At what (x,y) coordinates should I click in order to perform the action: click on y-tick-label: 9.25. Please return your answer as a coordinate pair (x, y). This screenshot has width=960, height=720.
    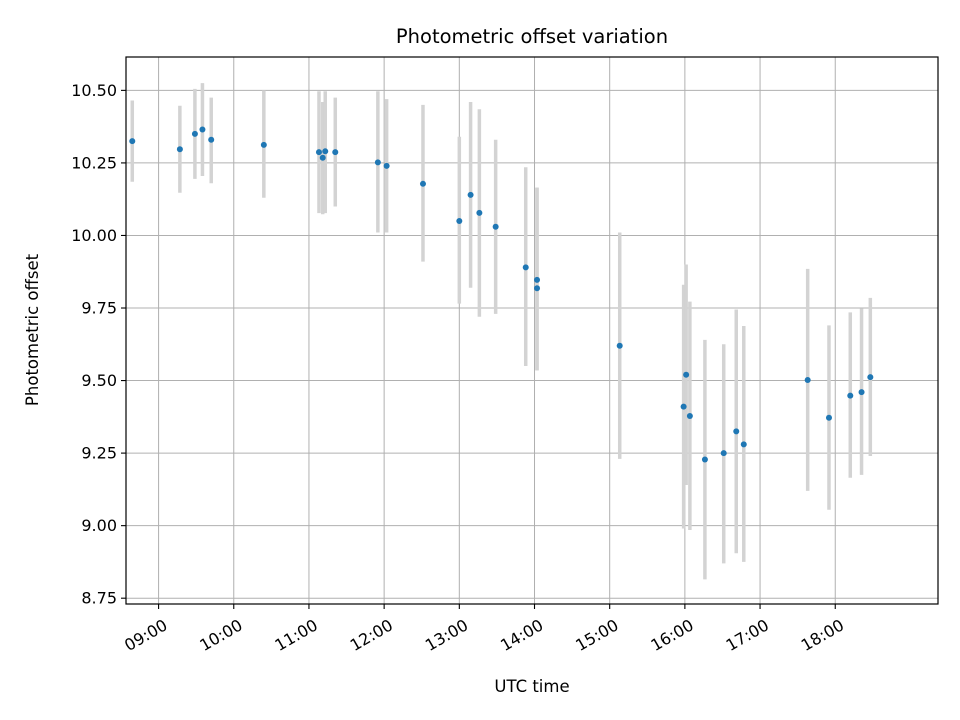
    Looking at the image, I should click on (99, 453).